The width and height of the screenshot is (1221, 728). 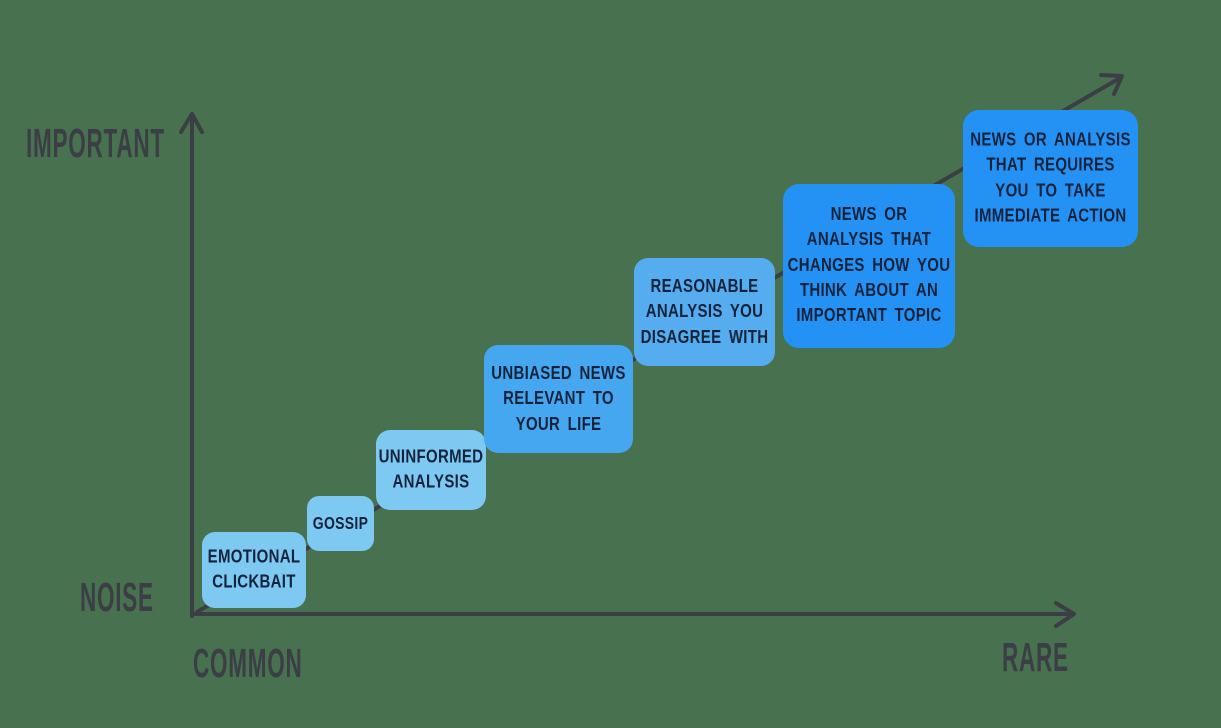 I want to click on y-axis-bottom-label: NOISE, so click(x=129, y=598).